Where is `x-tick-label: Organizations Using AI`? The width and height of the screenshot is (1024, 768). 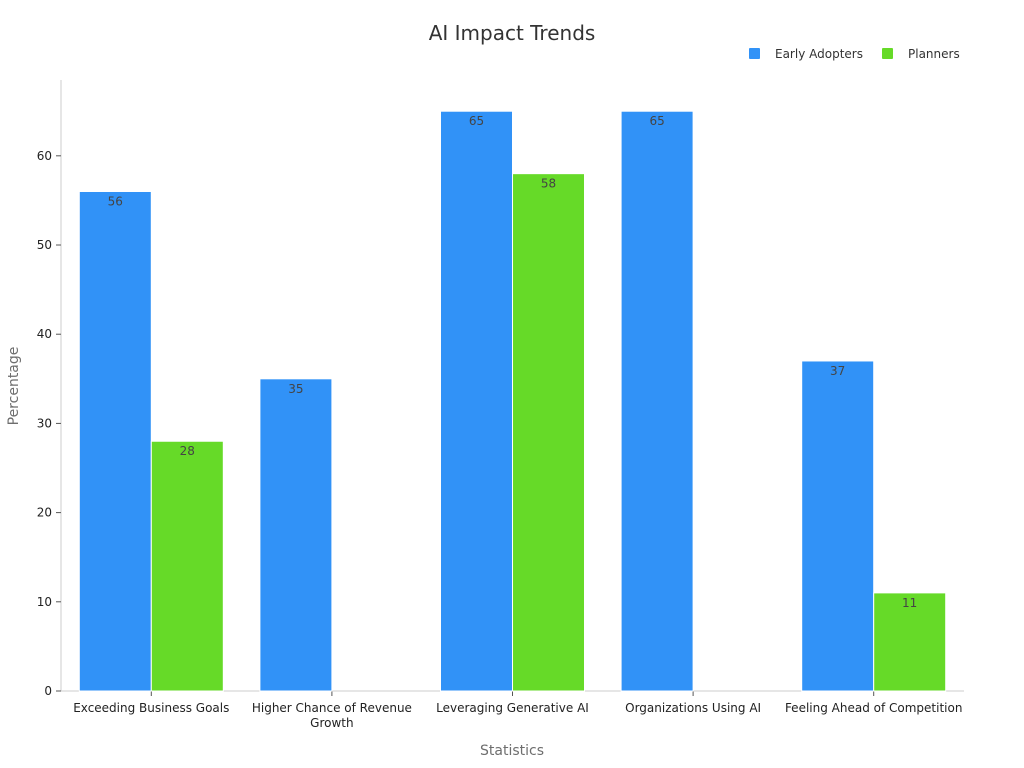 x-tick-label: Organizations Using AI is located at coordinates (693, 708).